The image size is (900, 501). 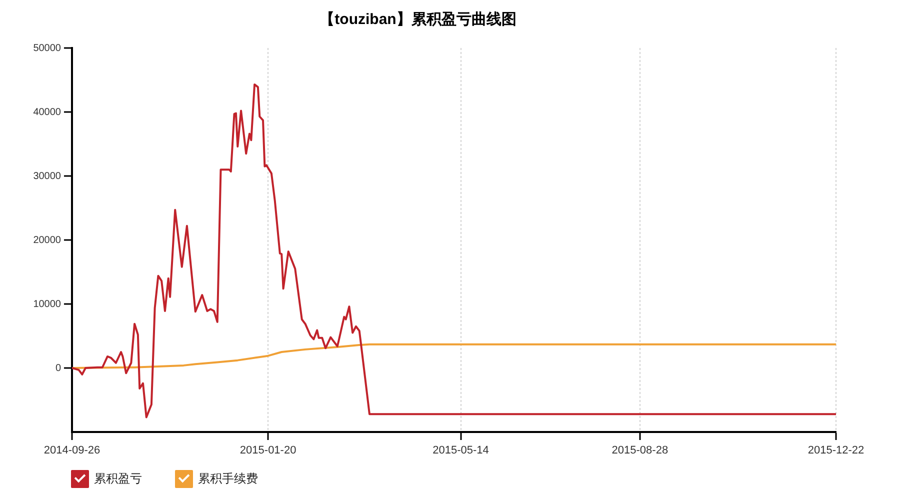 What do you see at coordinates (118, 478) in the screenshot?
I see `legend-label: 累积盈亏` at bounding box center [118, 478].